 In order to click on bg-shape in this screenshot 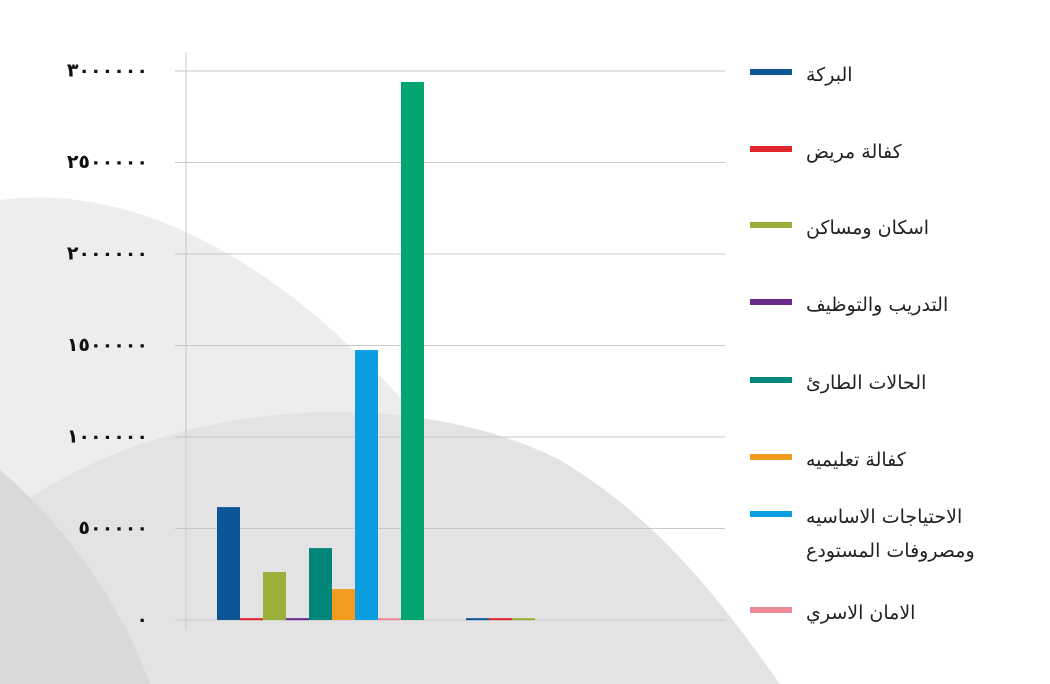, I will do `click(75, 577)`.